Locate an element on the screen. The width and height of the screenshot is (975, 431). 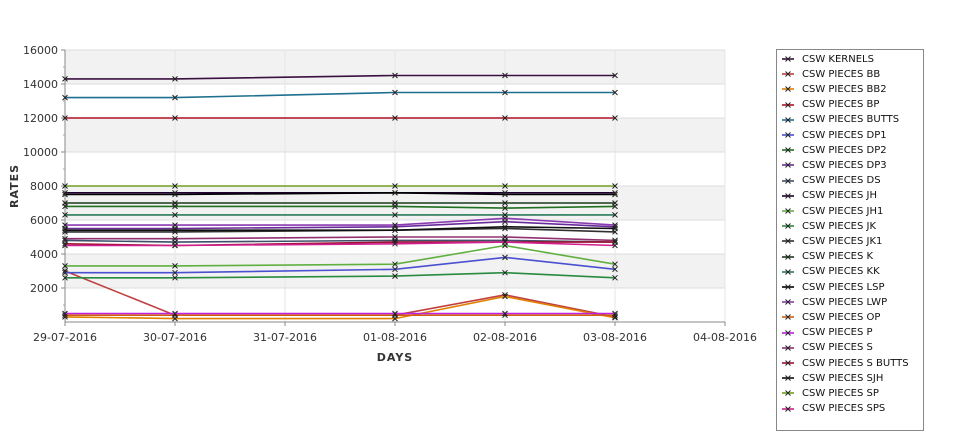
legend-item: CSW PIECES SPS is located at coordinates (833, 409).